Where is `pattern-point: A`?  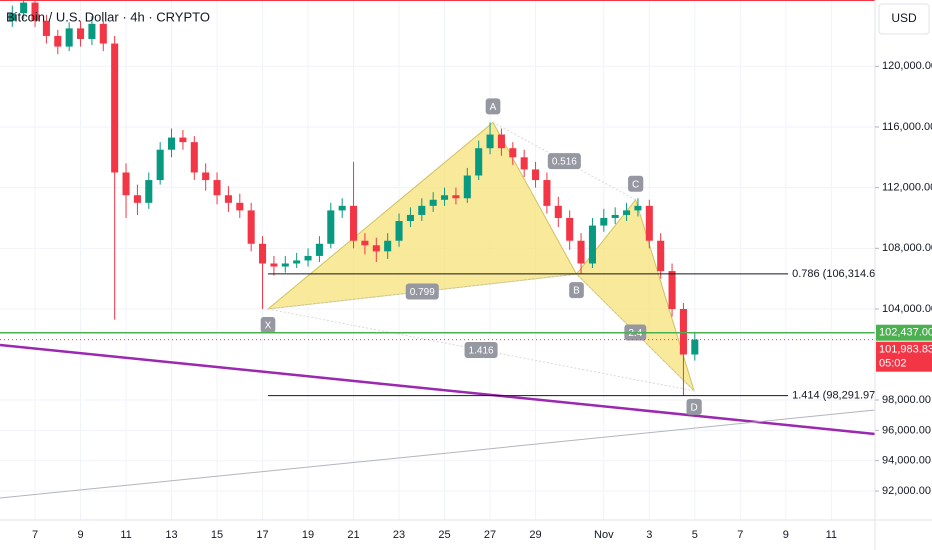 pattern-point: A is located at coordinates (493, 106).